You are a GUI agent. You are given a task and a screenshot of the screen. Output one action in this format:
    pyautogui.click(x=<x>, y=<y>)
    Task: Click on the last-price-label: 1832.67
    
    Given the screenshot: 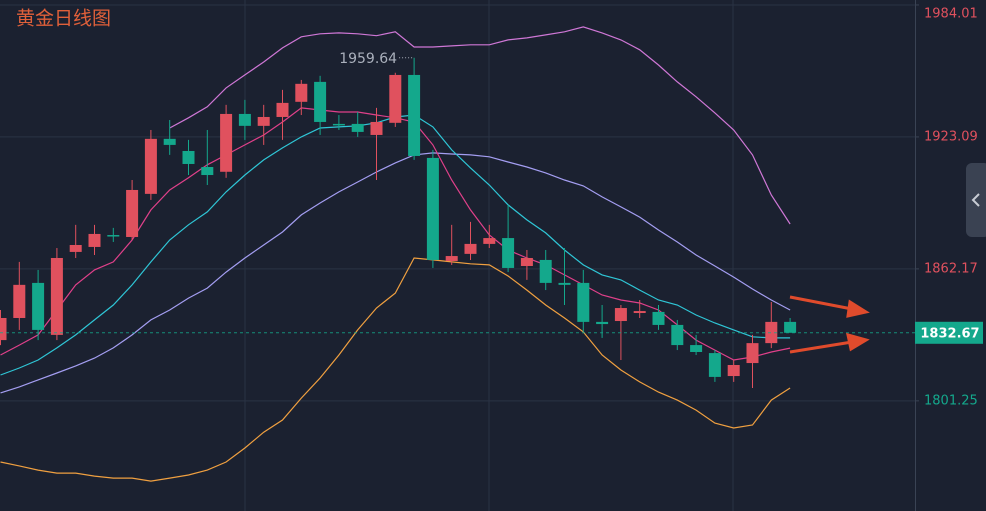 What is the action you would take?
    pyautogui.click(x=949, y=333)
    